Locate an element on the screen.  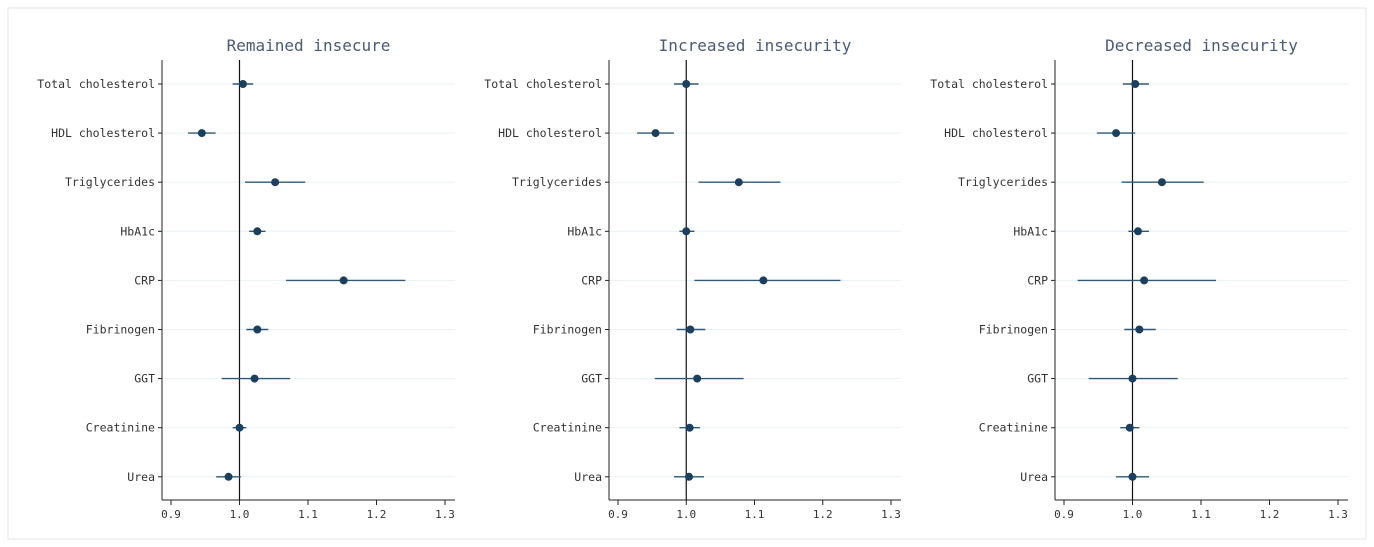
panel-title: Remained insecure is located at coordinates (309, 45).